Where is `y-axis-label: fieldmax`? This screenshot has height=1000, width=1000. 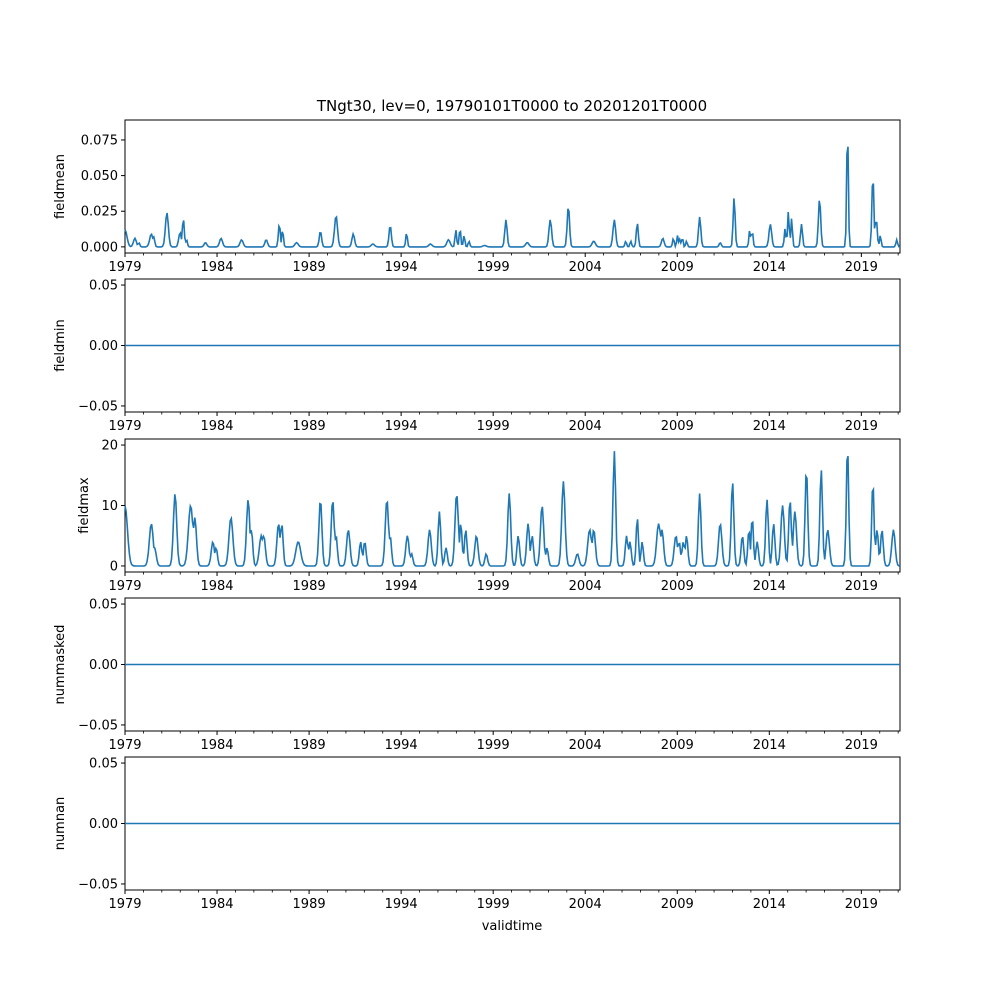 y-axis-label: fieldmax is located at coordinates (84, 505).